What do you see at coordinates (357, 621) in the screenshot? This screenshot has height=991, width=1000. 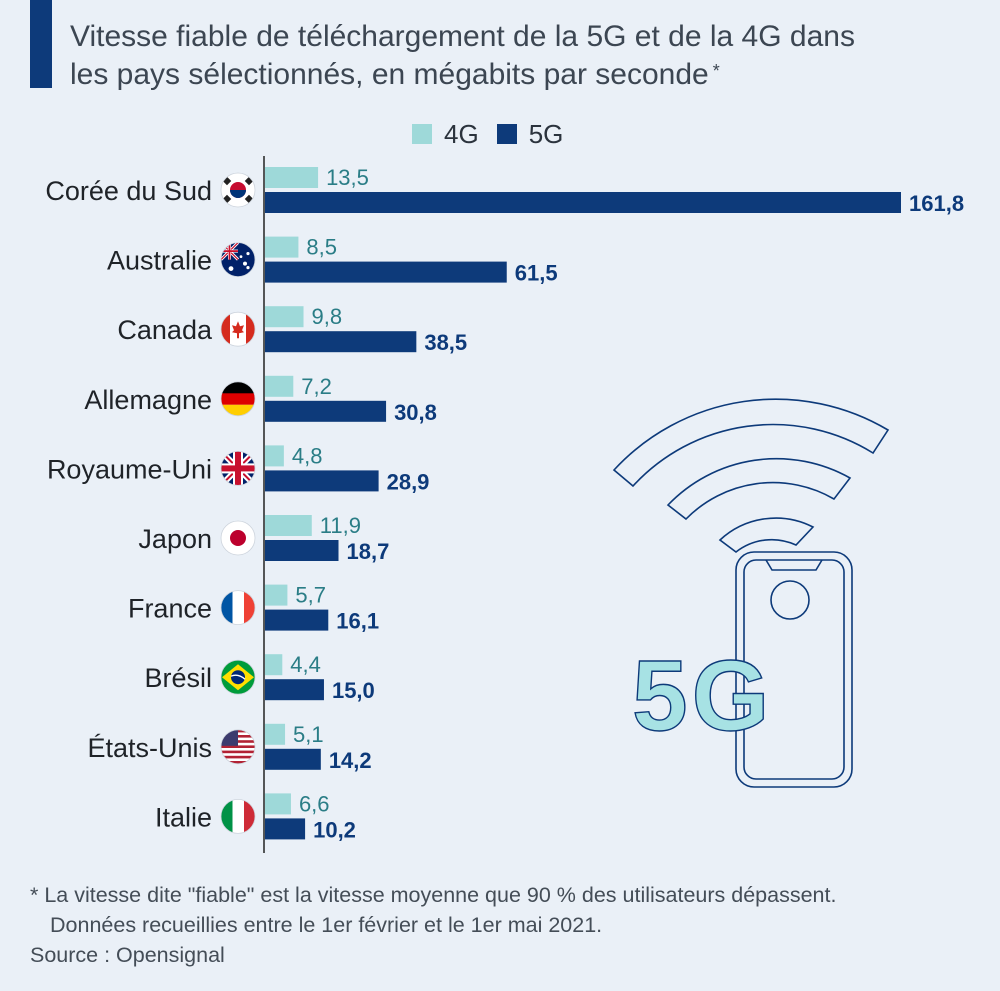 I see `data-label-5g: 16,1` at bounding box center [357, 621].